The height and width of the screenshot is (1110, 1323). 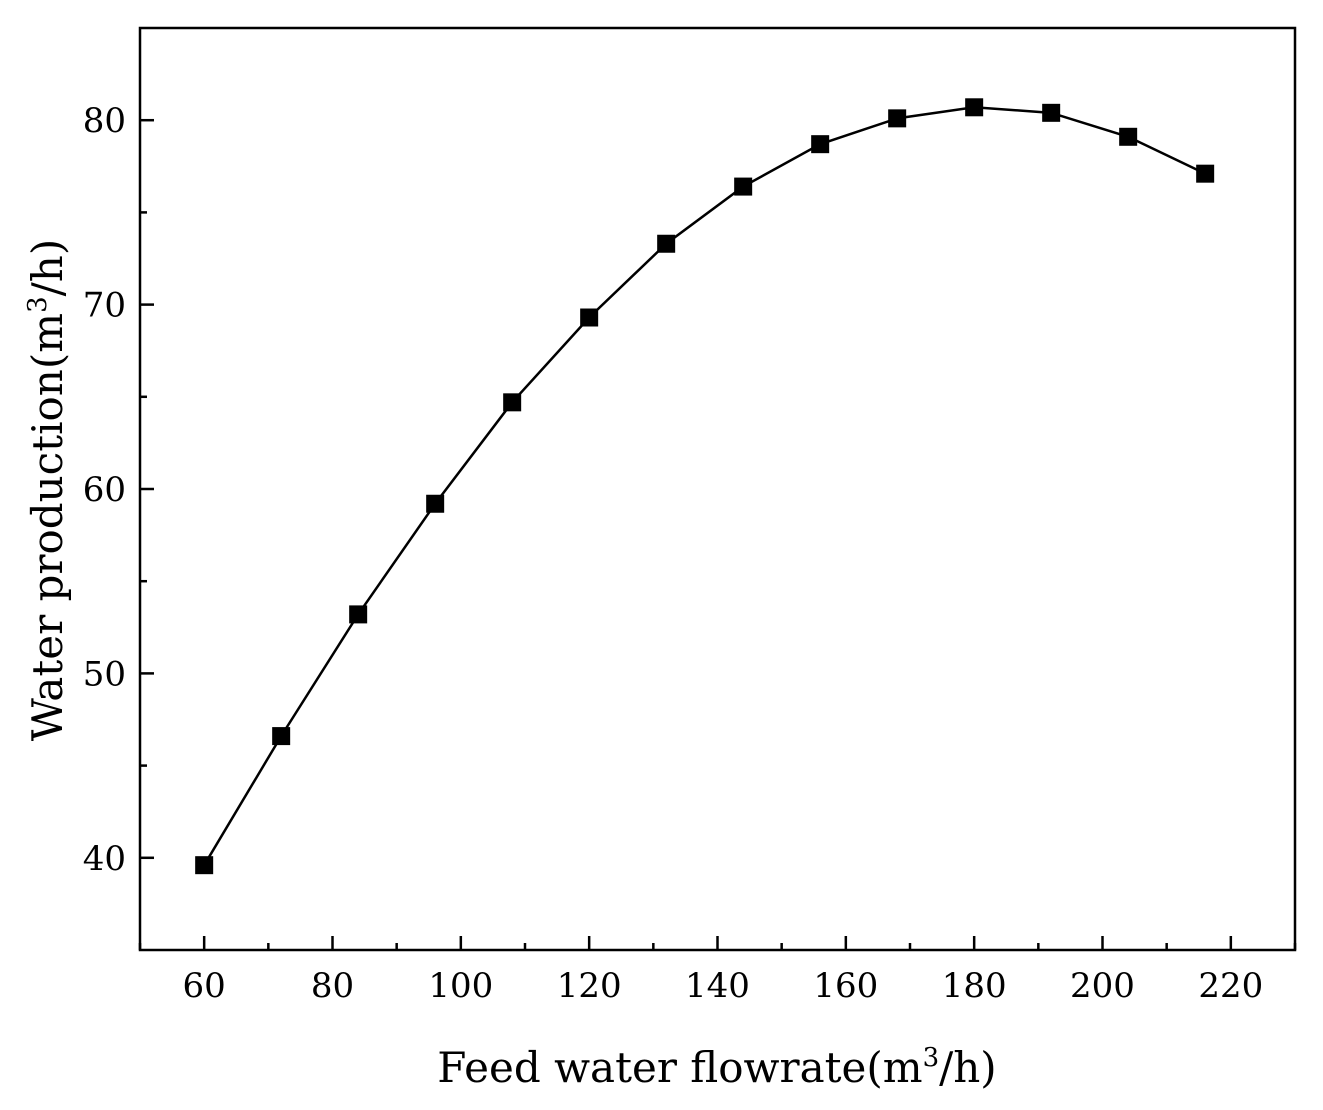 What do you see at coordinates (204, 986) in the screenshot?
I see `x-tick-label: 60` at bounding box center [204, 986].